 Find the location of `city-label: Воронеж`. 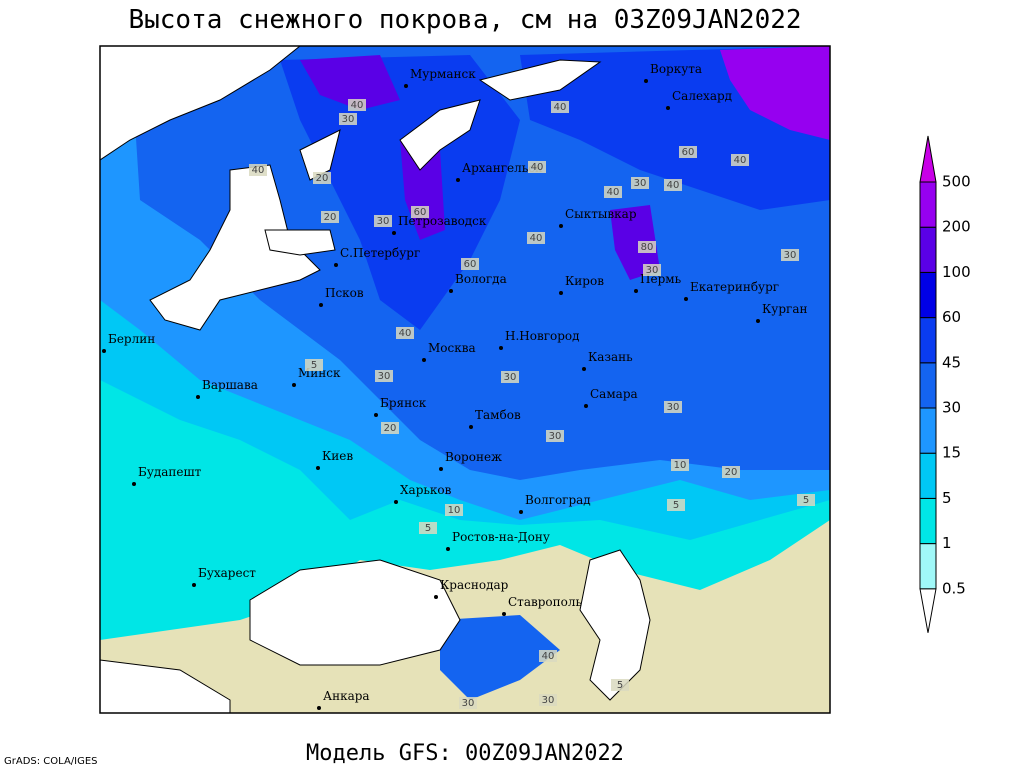

city-label: Воронеж is located at coordinates (473, 457).